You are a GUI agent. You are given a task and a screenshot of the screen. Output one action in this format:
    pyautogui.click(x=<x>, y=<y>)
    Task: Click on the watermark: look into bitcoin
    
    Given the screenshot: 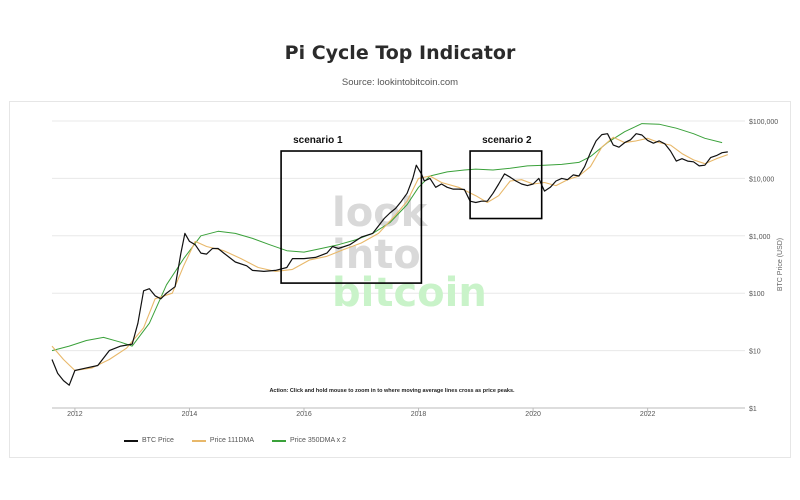 What is the action you would take?
    pyautogui.click(x=409, y=253)
    